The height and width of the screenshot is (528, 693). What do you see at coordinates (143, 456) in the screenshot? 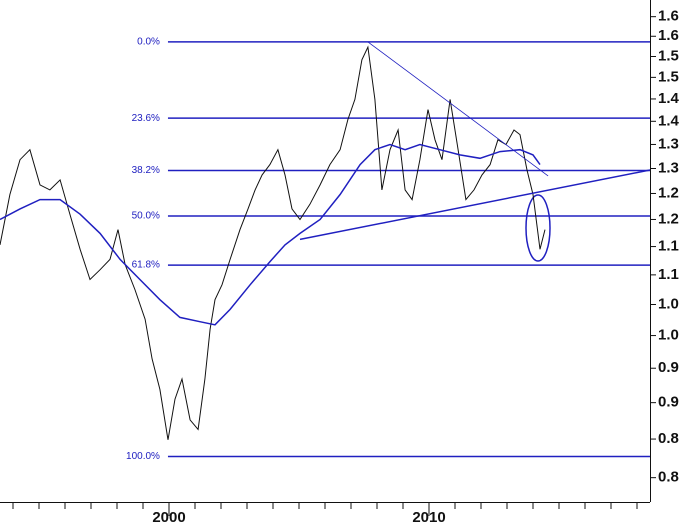
I see `fib-label: 100.0%` at bounding box center [143, 456].